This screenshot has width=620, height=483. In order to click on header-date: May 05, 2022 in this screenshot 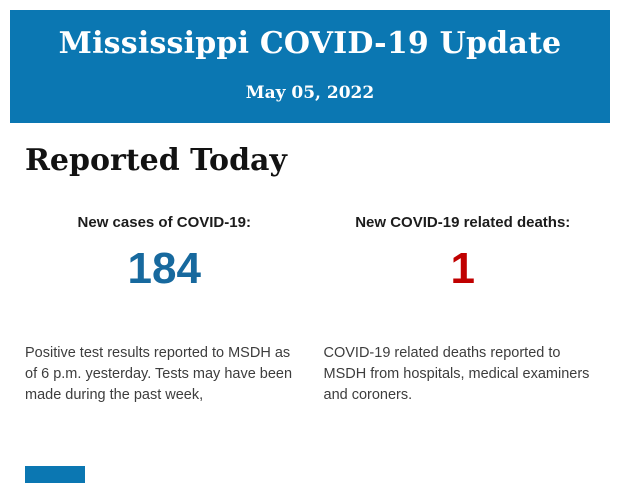, I will do `click(310, 93)`.